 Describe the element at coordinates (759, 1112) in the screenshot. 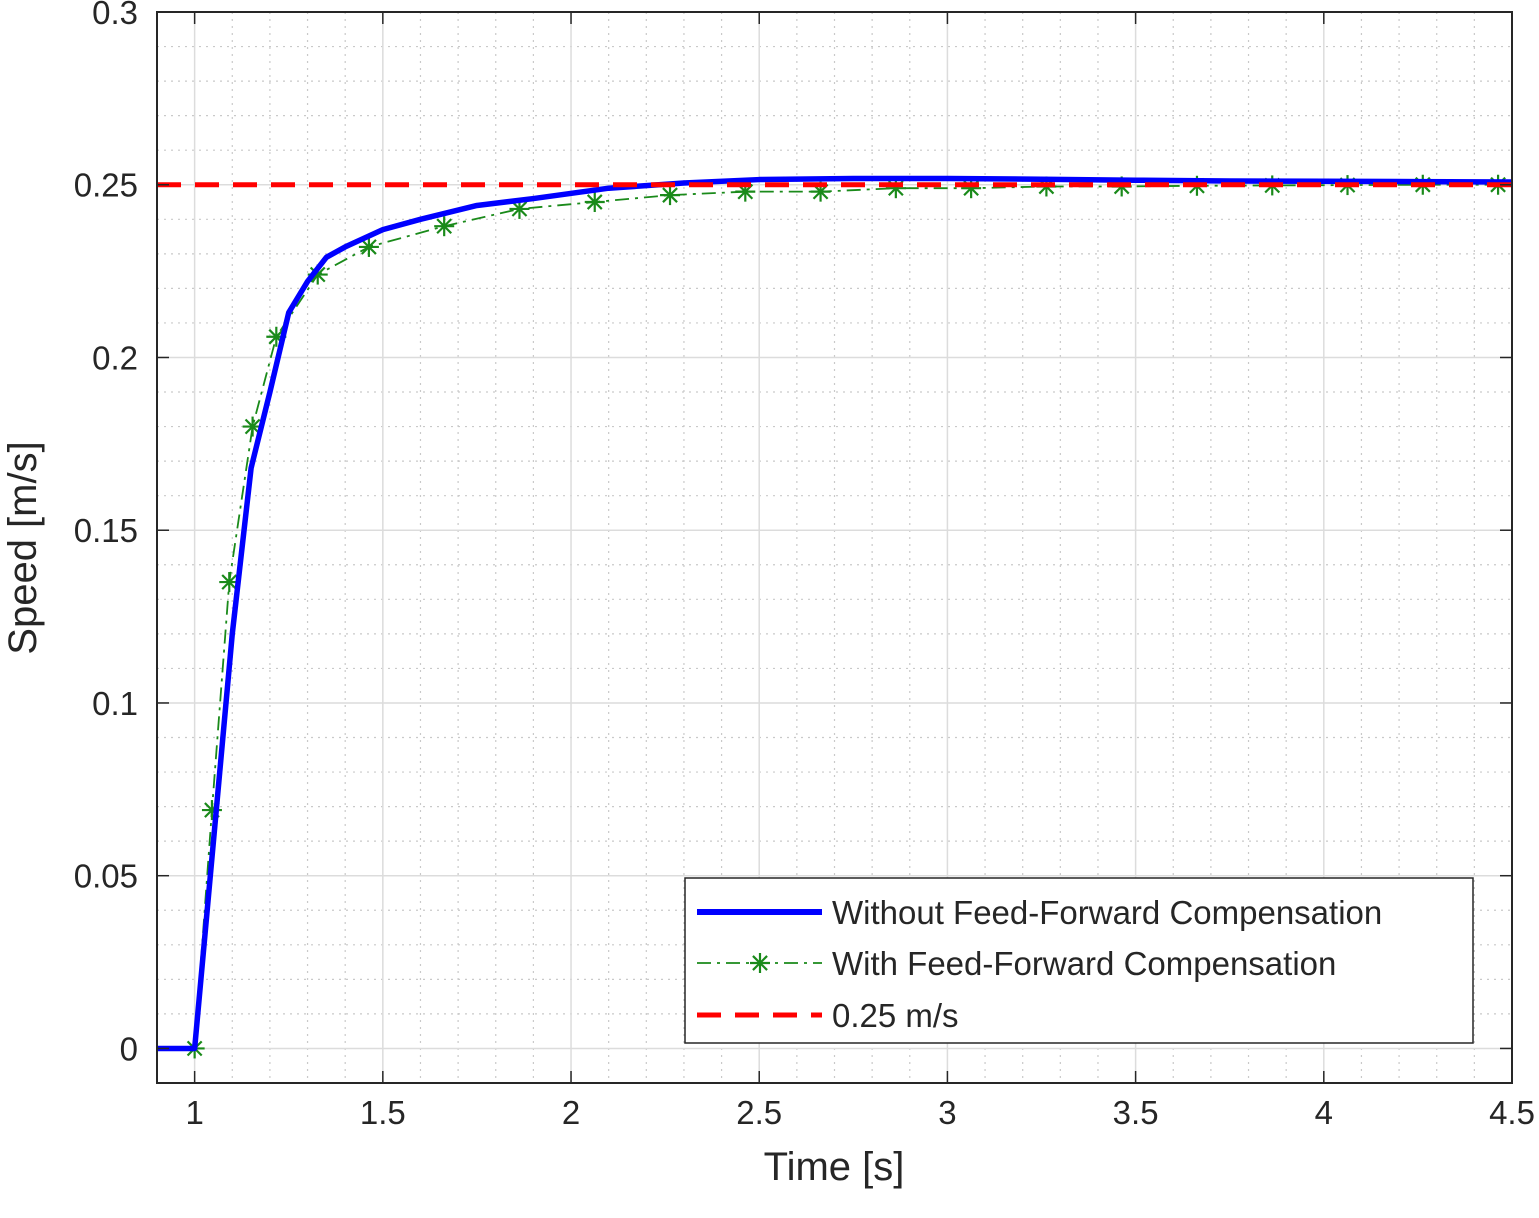

I see `x-tick-label: 2.5` at that location.